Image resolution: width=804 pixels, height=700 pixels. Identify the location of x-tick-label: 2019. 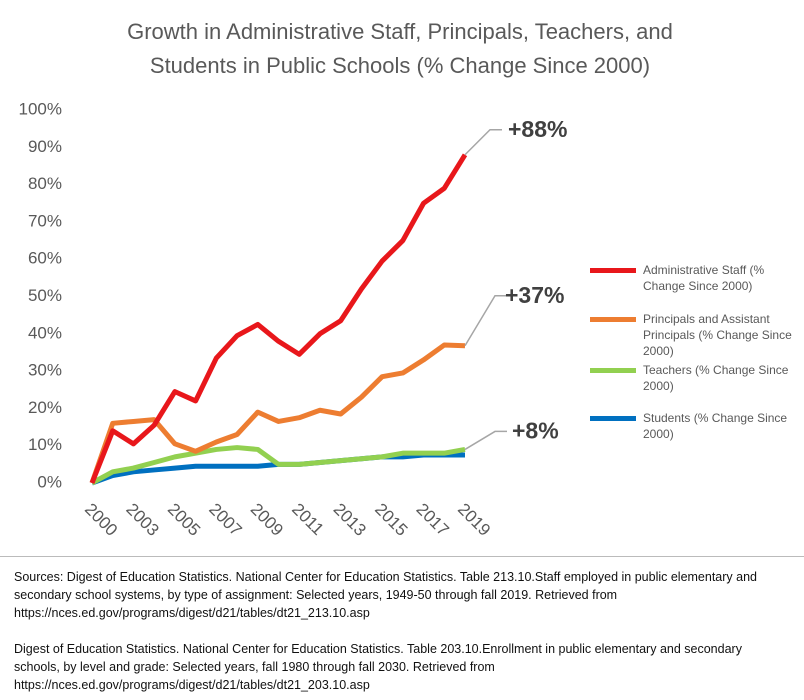
(474, 520).